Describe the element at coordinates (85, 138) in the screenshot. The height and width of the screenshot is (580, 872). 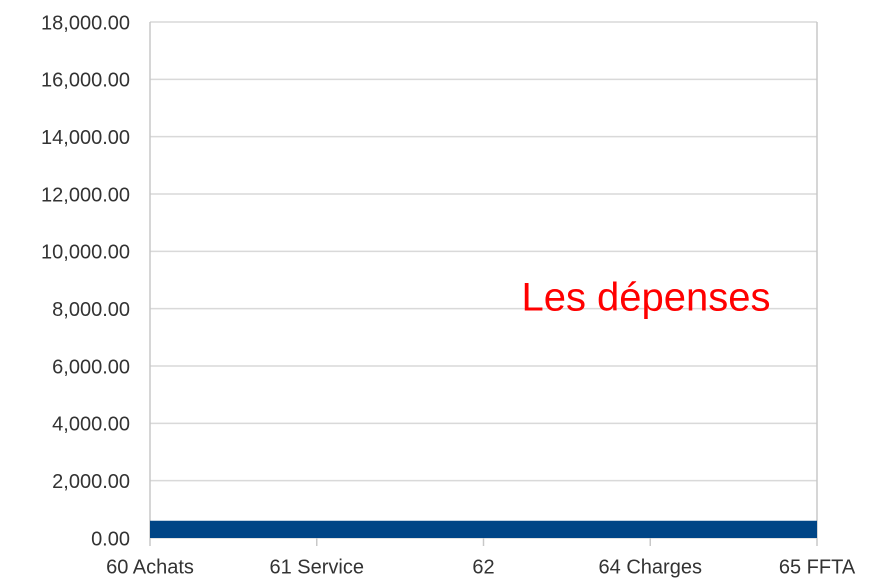
I see `y-tick-label: 14,000.00` at that location.